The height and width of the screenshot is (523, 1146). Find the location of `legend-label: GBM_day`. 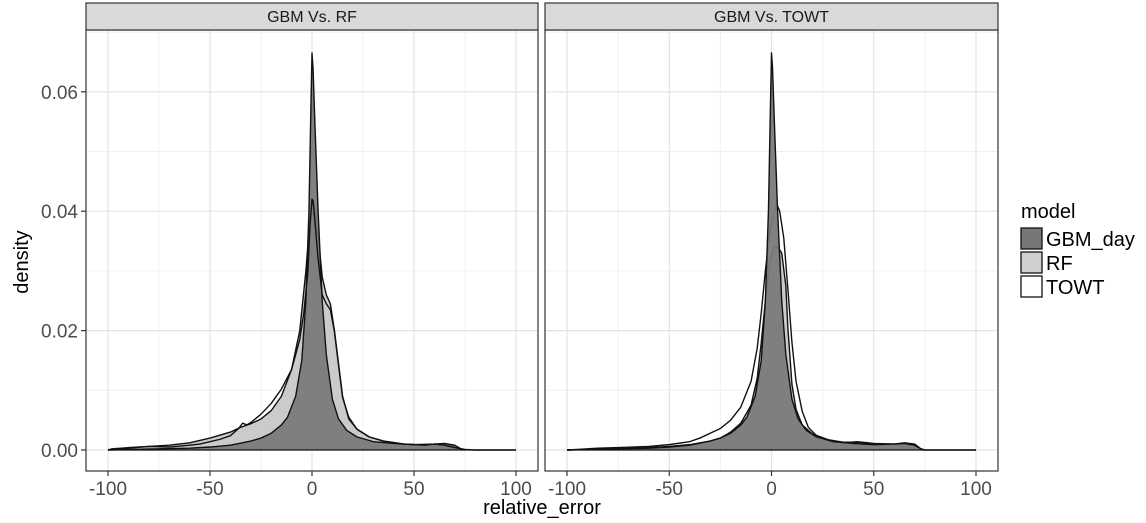

legend-label: GBM_day is located at coordinates (1090, 240).